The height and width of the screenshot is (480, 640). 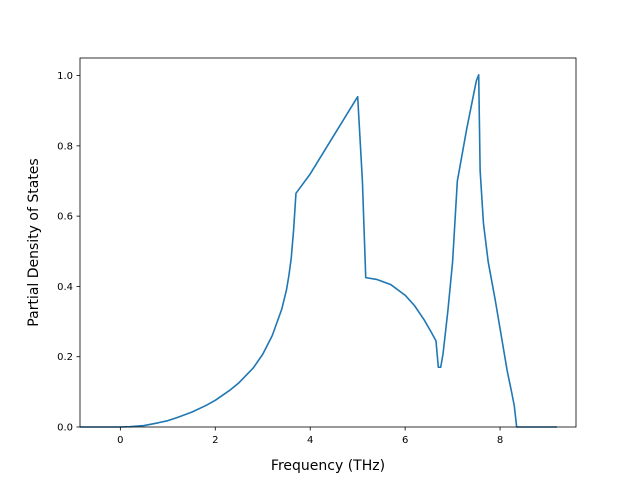 I want to click on x-axis-ticks: 0 2 4 6 8, so click(x=310, y=436).